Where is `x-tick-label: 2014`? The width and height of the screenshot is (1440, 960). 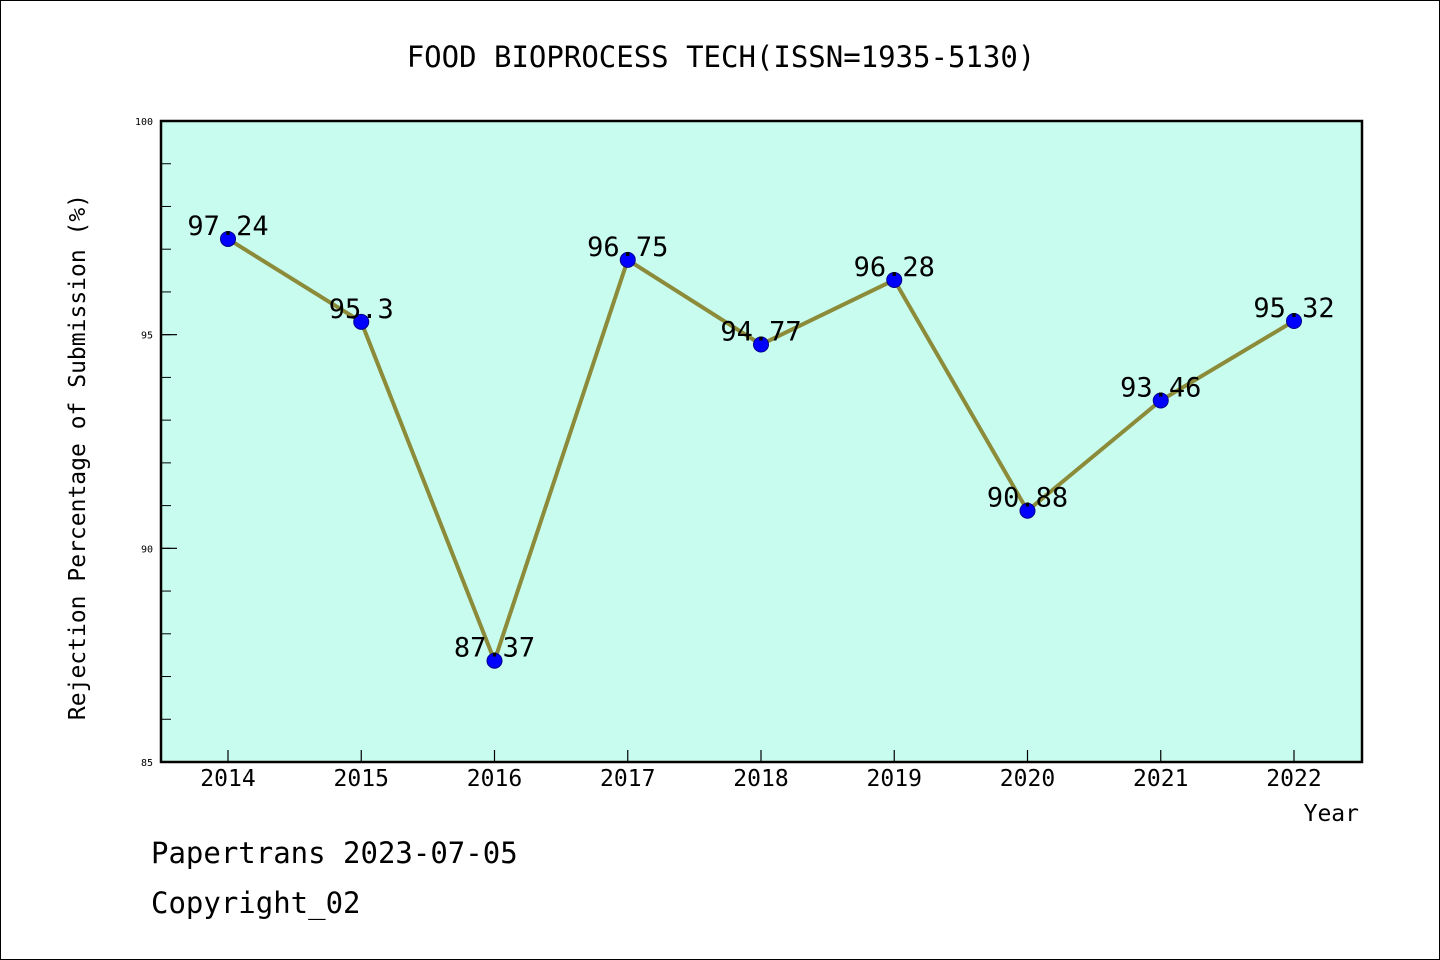
x-tick-label: 2014 is located at coordinates (227, 779).